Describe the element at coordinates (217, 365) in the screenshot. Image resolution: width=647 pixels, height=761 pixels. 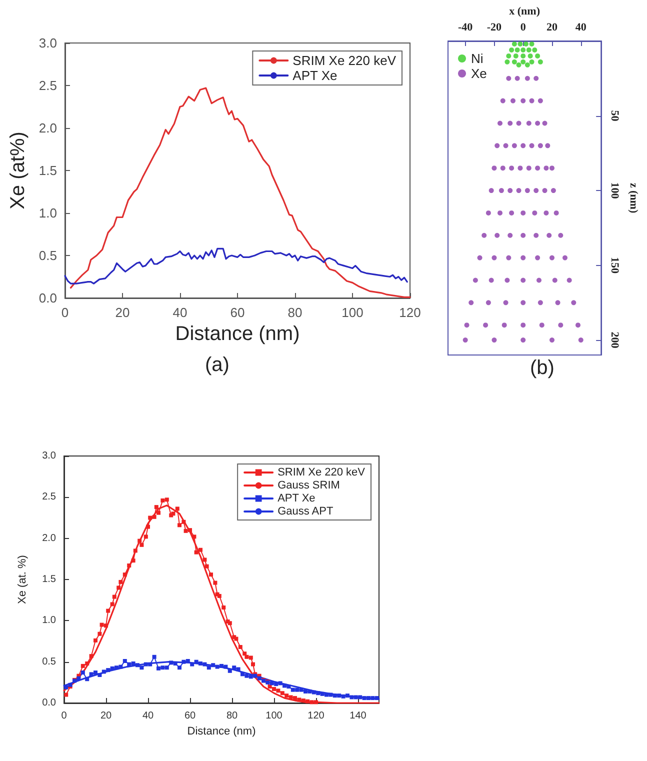
I see `text: (a)` at that location.